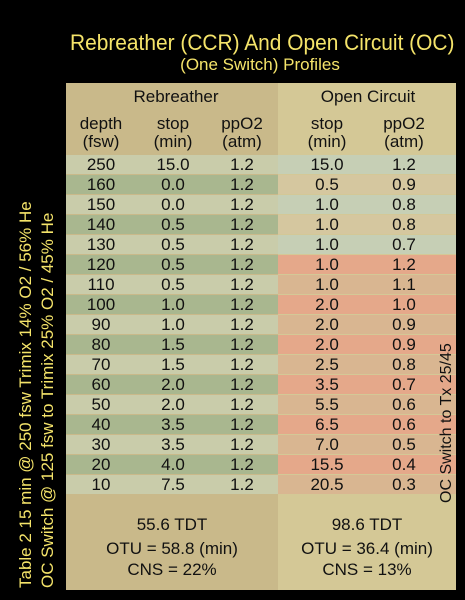  Describe the element at coordinates (101, 424) in the screenshot. I see `depth-cell: 40` at that location.